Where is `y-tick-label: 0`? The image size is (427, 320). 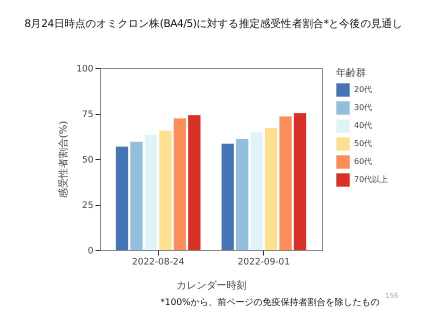
y-tick-label: 0 is located at coordinates (91, 251).